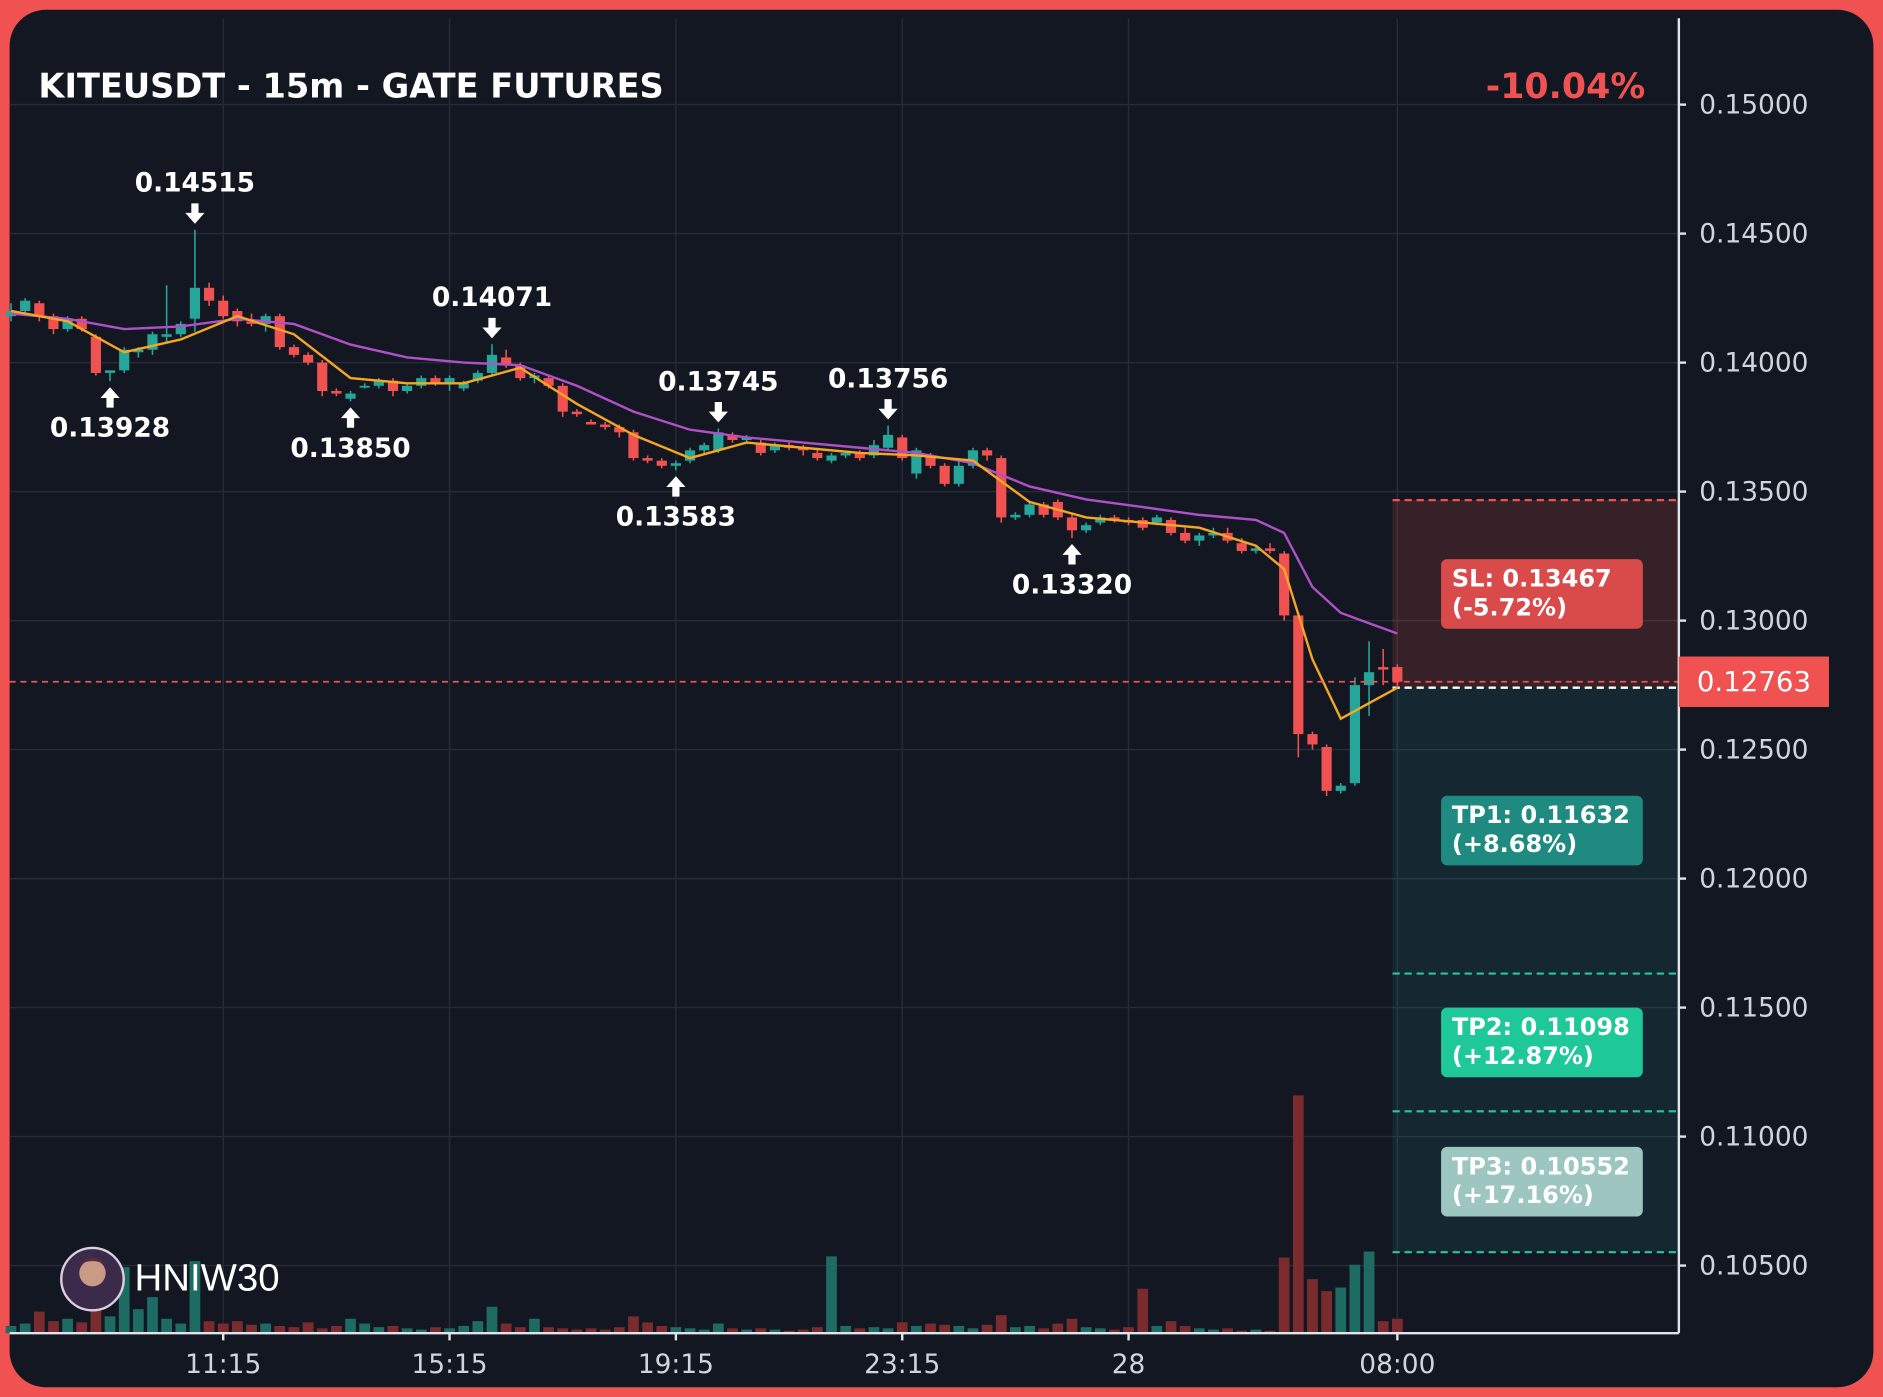 The width and height of the screenshot is (1883, 1397). I want to click on x-tick-label: 11:15, so click(223, 1364).